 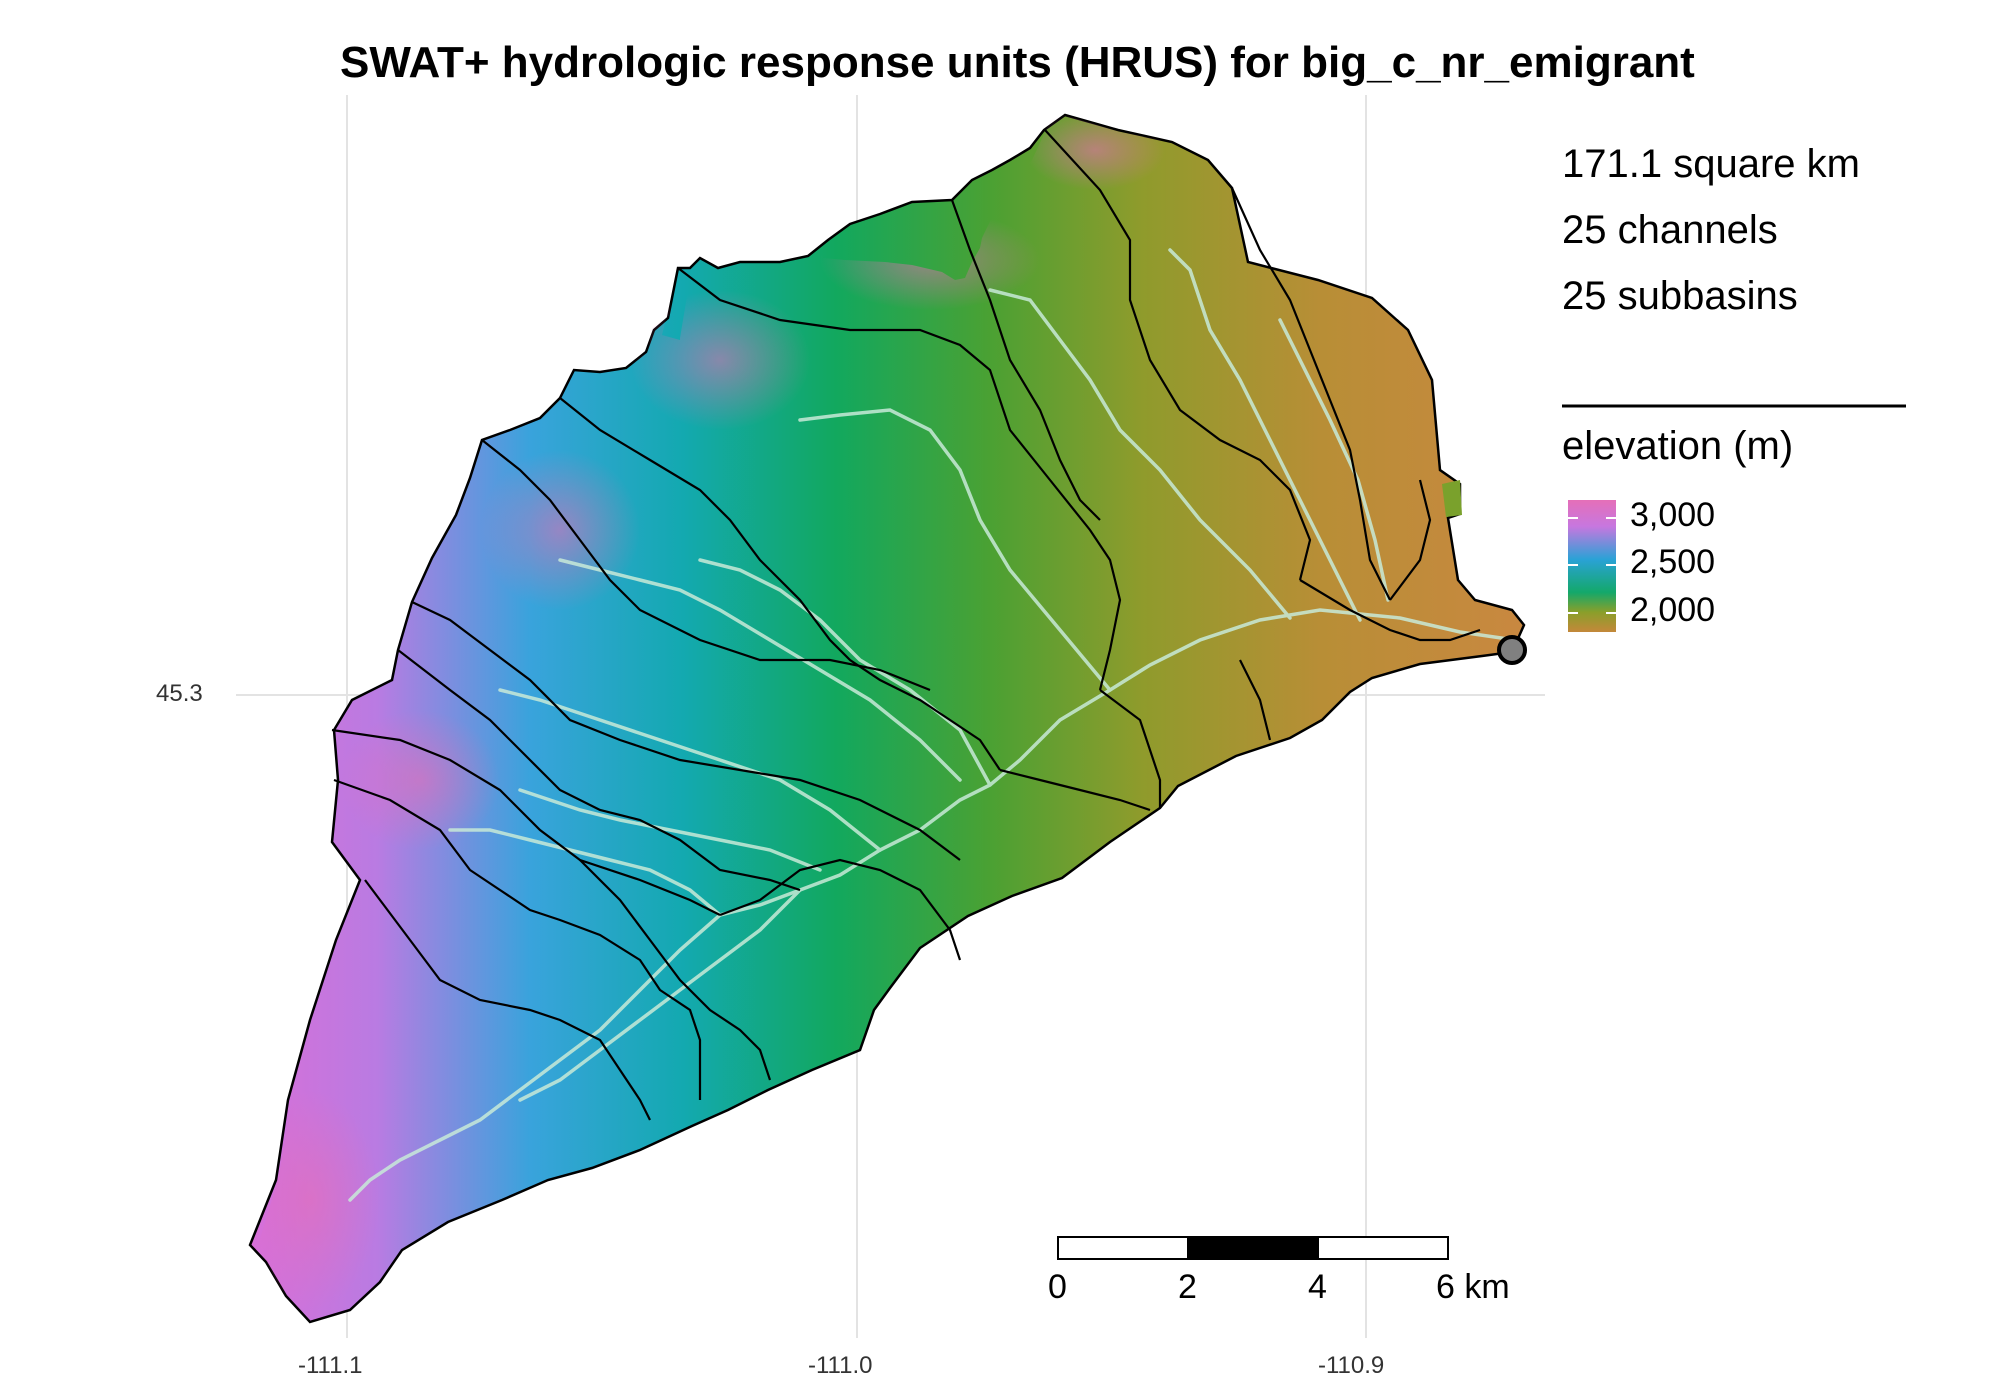 I want to click on legend-label-3000: 3,000, so click(x=1673, y=515).